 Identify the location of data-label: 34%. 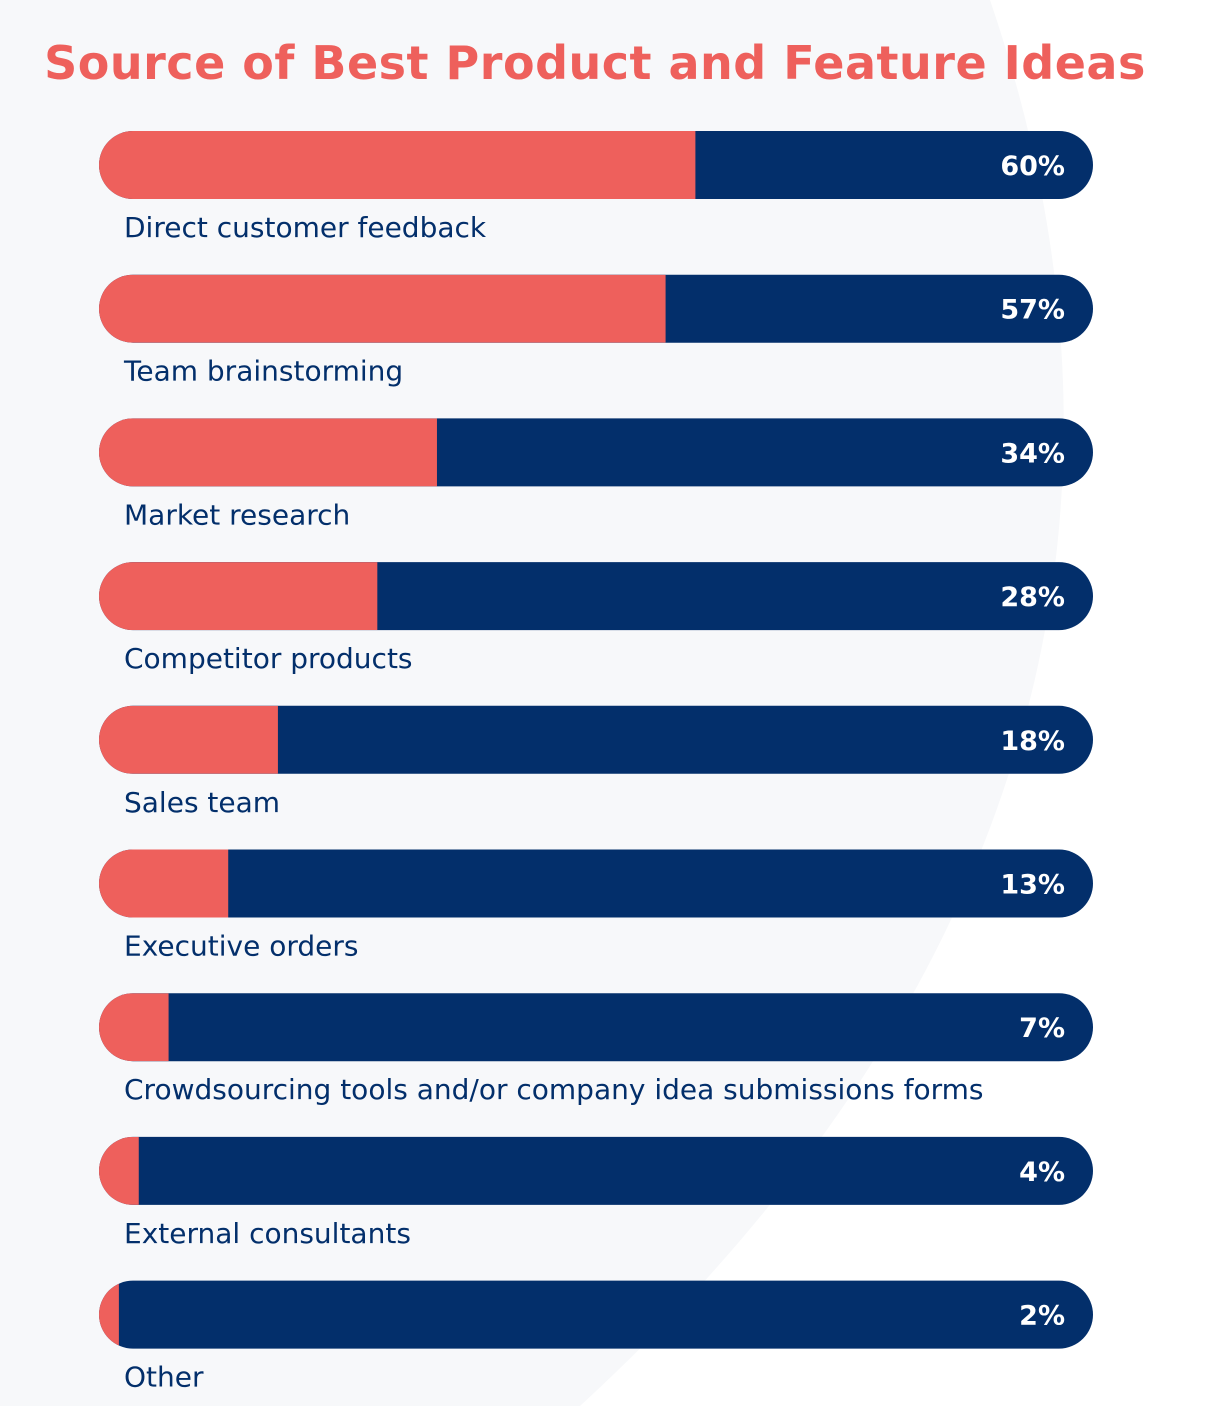
(1032, 453).